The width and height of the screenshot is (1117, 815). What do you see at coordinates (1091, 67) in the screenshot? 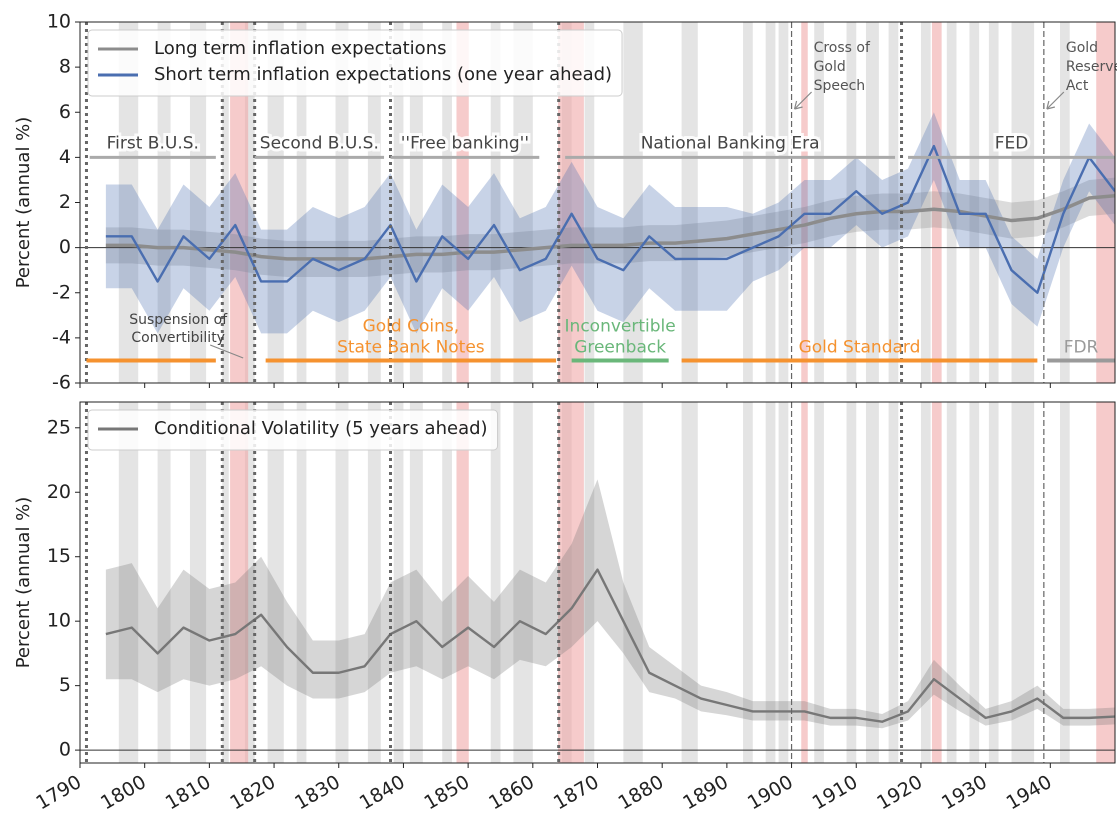
I see `event-label: Reserve` at bounding box center [1091, 67].